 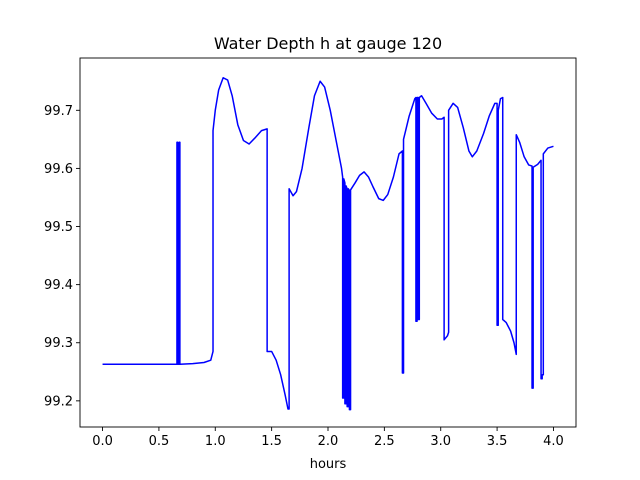 I want to click on x-tick-label: 2.0, so click(x=328, y=441).